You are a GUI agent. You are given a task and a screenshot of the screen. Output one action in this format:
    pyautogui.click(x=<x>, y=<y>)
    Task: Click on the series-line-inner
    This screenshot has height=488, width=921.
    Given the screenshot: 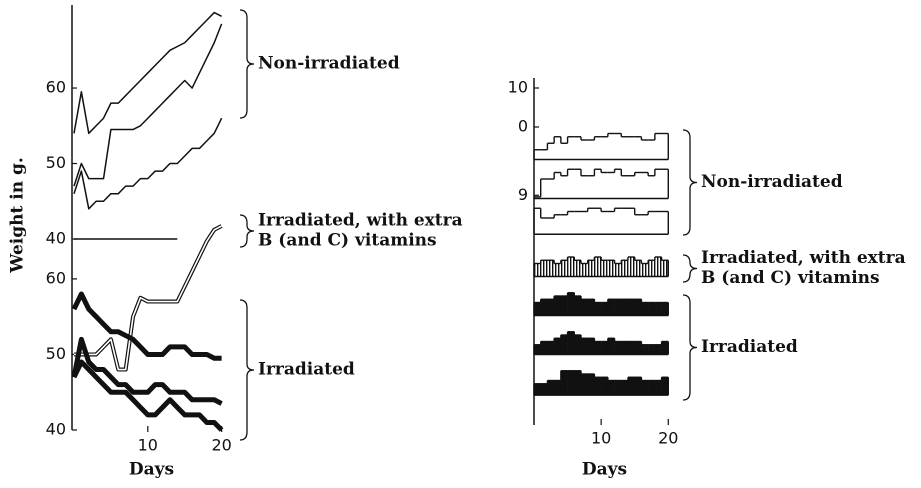 What is the action you would take?
    pyautogui.click(x=148, y=298)
    